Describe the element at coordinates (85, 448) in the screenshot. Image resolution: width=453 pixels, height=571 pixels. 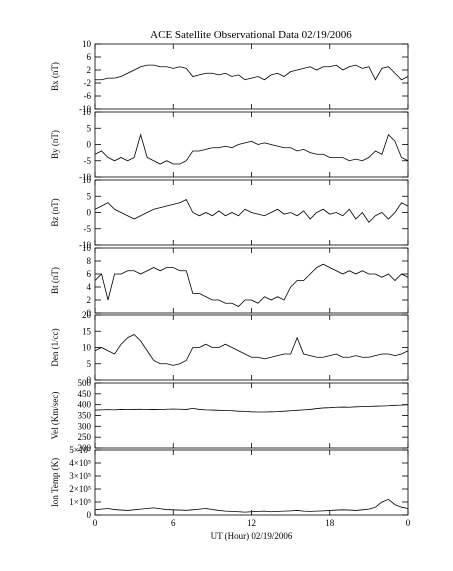
I see `y-tick-label: 200` at that location.